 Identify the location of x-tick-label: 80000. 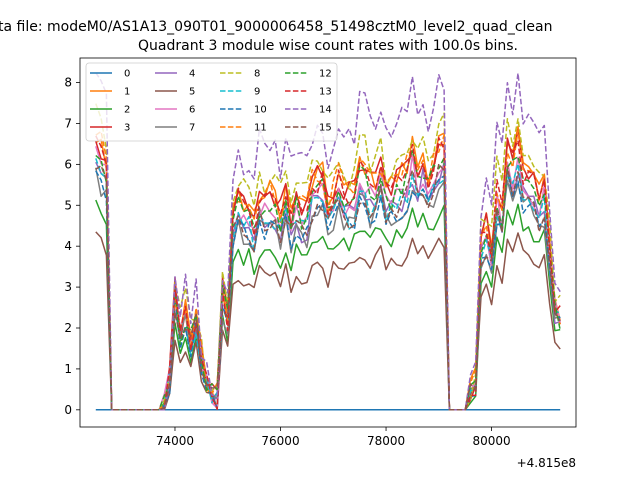
(491, 441).